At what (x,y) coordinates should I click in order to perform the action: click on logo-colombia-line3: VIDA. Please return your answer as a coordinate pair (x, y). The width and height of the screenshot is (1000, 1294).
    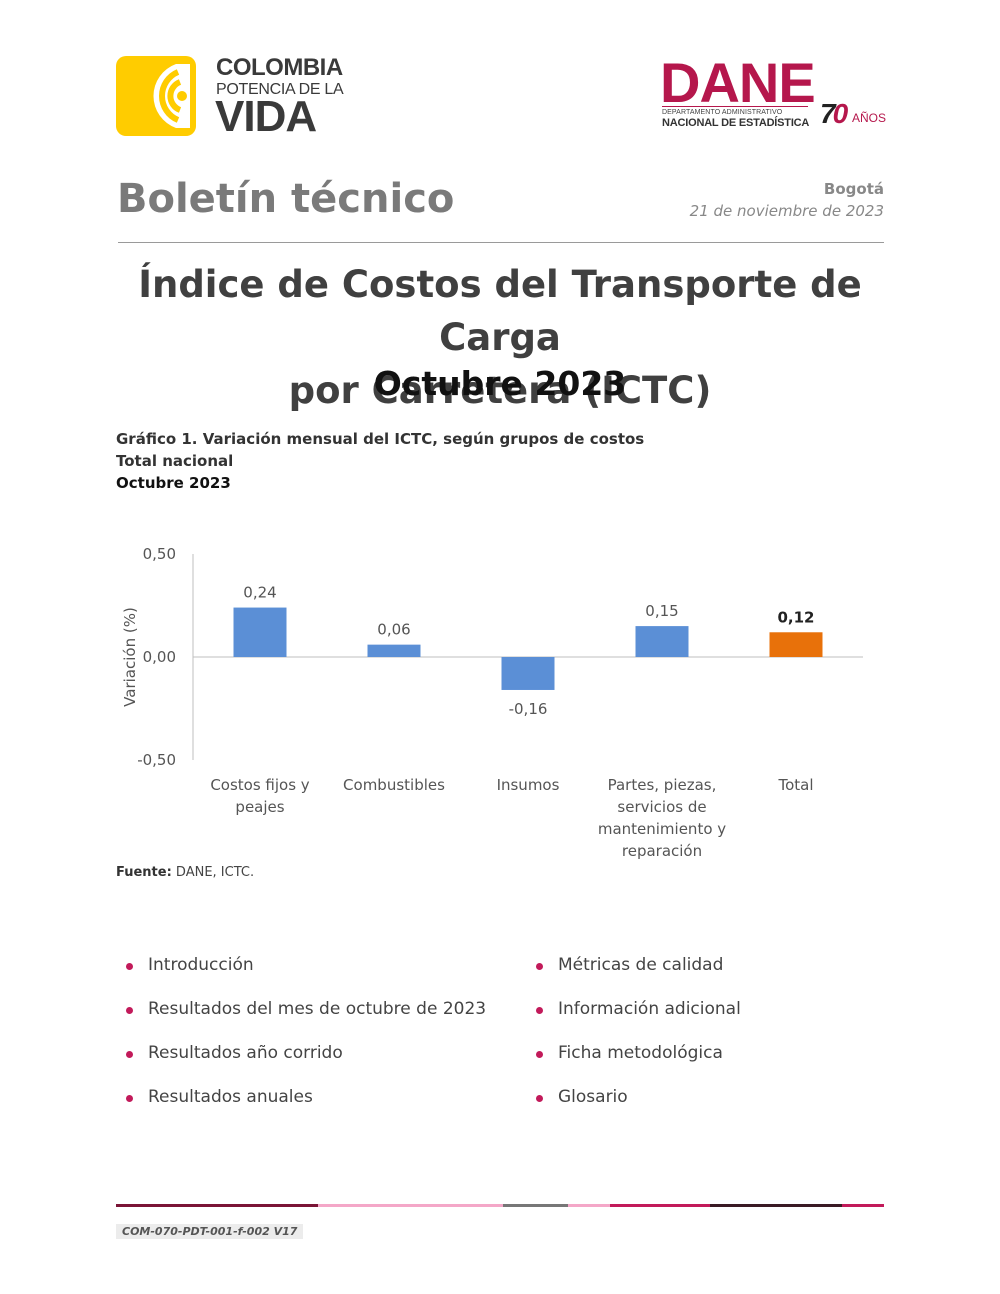
    Looking at the image, I should click on (266, 116).